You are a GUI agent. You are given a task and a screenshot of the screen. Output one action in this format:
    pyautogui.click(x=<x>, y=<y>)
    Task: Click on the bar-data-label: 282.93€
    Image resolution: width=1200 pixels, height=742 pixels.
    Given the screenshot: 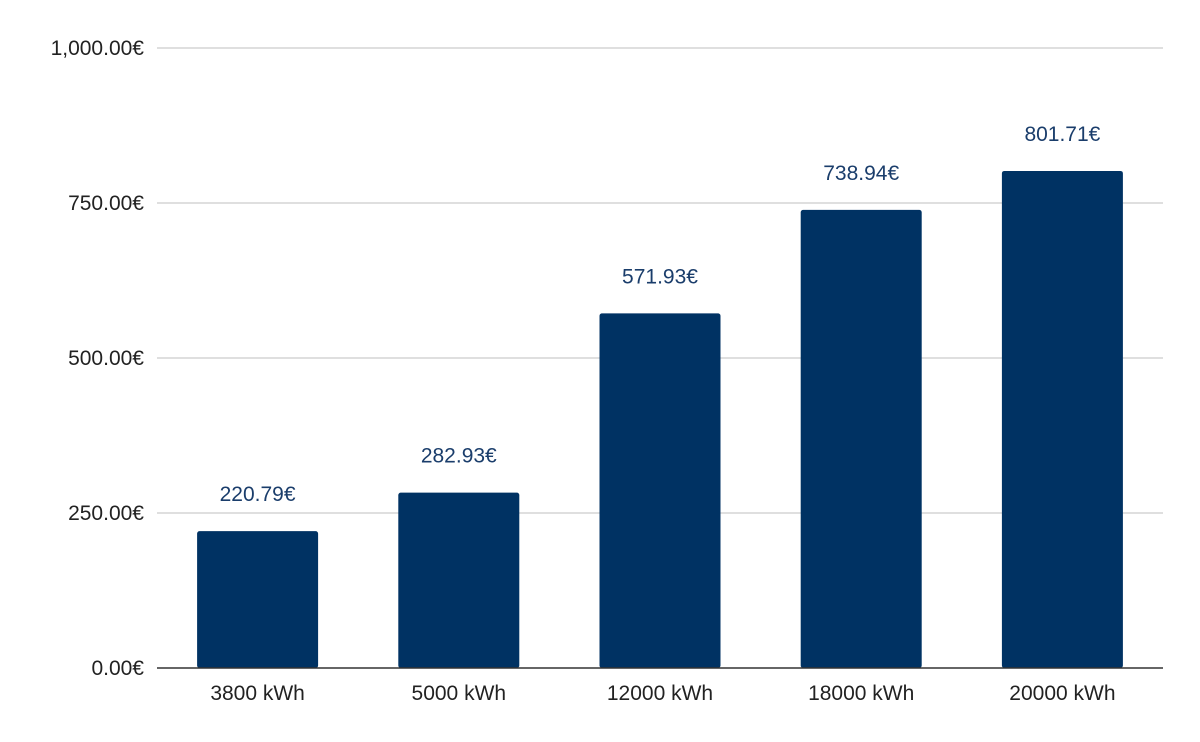 What is the action you would take?
    pyautogui.click(x=459, y=456)
    